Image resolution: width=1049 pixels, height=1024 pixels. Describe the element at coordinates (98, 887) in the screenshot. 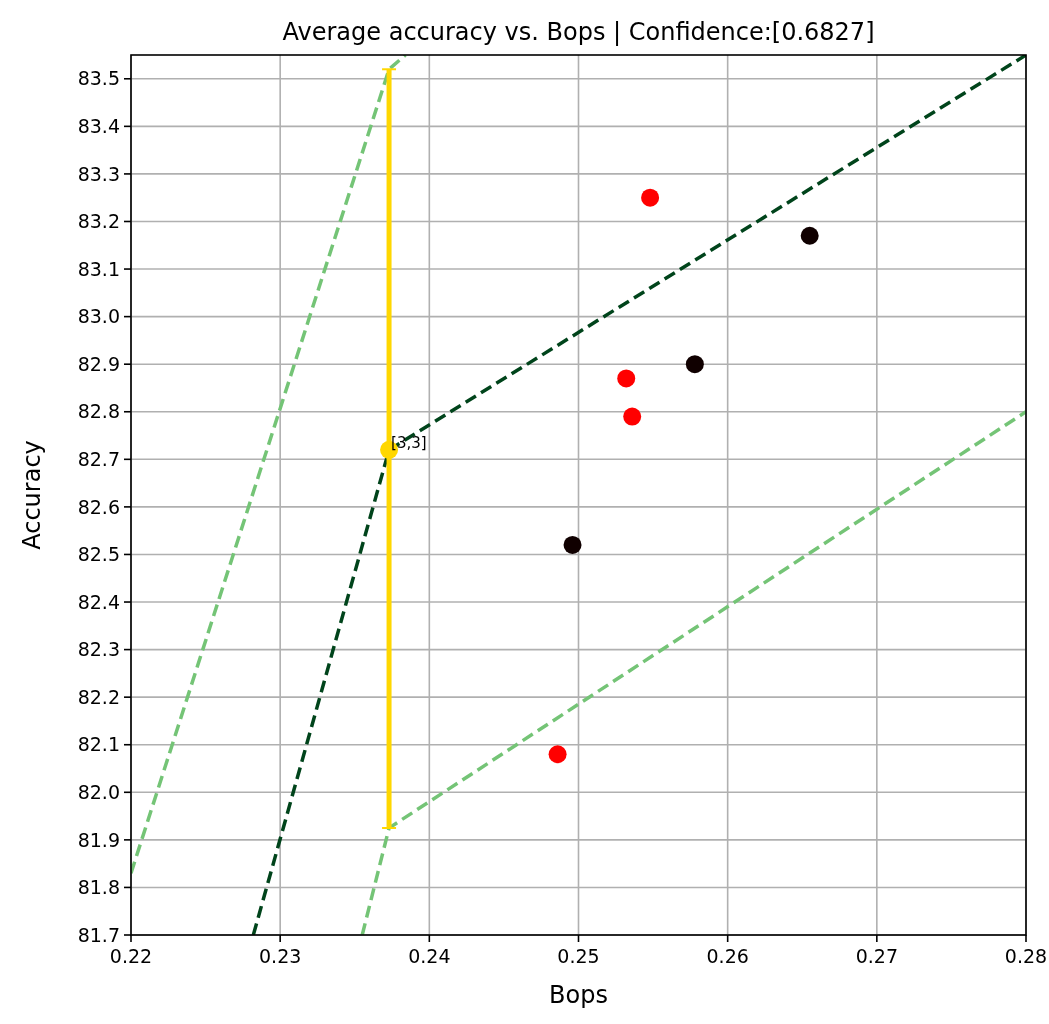

I see `y-tick-label: 81.8` at that location.